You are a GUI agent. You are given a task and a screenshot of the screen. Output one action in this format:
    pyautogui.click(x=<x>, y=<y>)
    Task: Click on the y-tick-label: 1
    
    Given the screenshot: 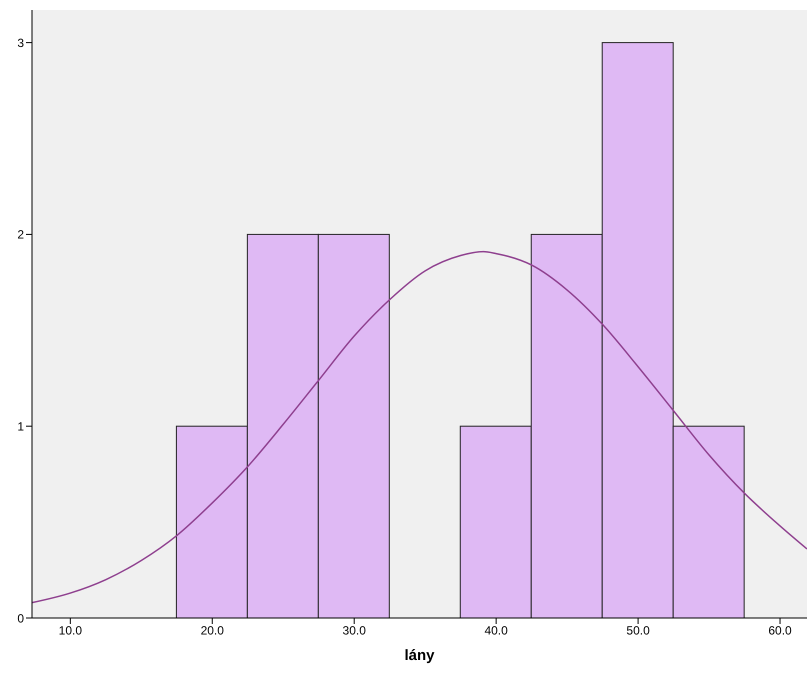 What is the action you would take?
    pyautogui.click(x=20, y=426)
    